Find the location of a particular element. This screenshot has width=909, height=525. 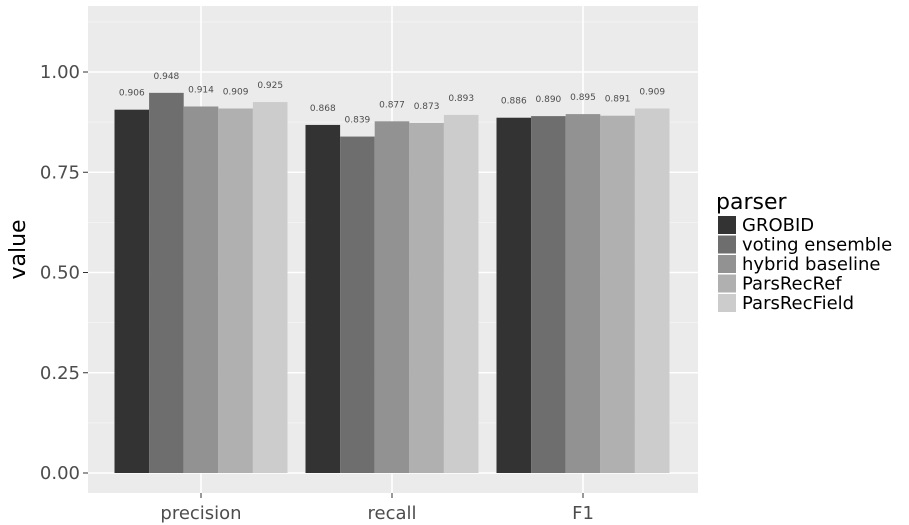

y-tick-label: 0.75 is located at coordinates (60, 172).